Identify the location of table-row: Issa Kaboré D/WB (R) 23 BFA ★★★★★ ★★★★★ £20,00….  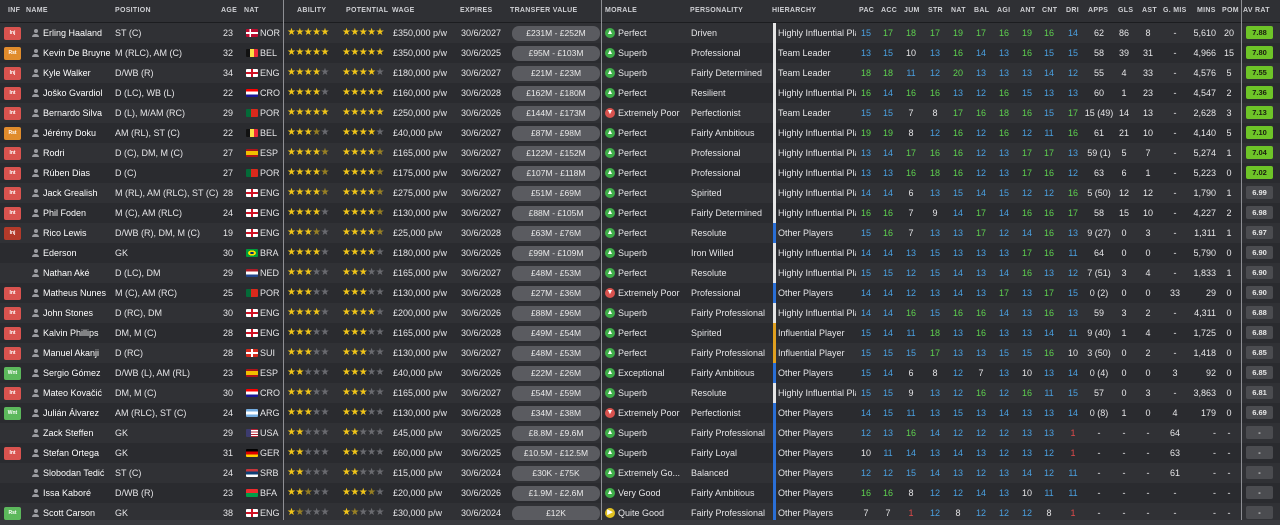
(640, 493).